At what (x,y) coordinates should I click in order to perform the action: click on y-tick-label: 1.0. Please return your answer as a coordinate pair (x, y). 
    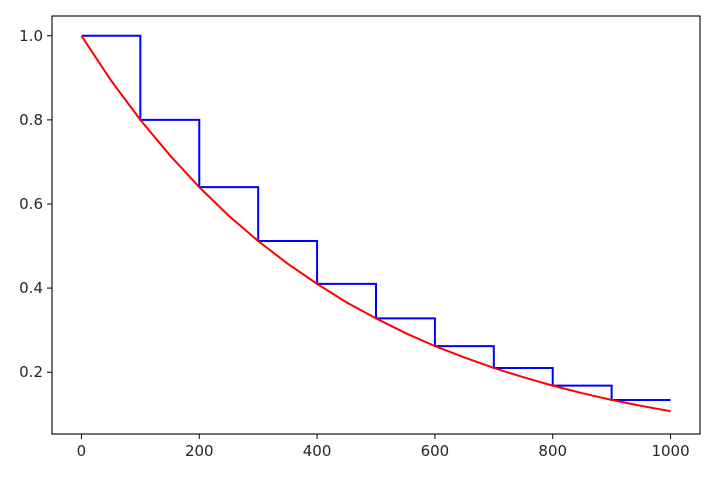
    Looking at the image, I should click on (31, 36).